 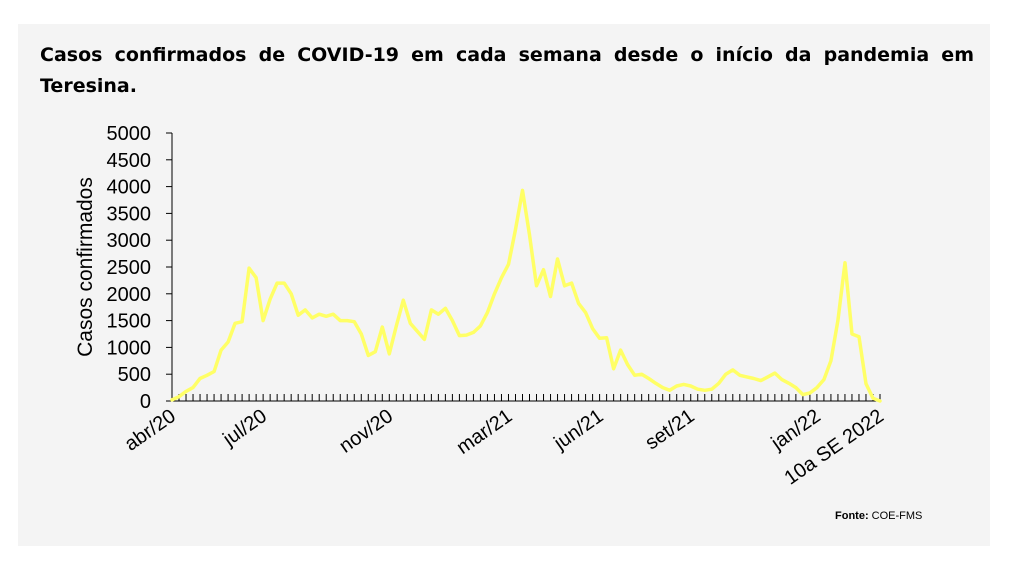 What do you see at coordinates (129, 322) in the screenshot?
I see `y-tick-label: 1500` at bounding box center [129, 322].